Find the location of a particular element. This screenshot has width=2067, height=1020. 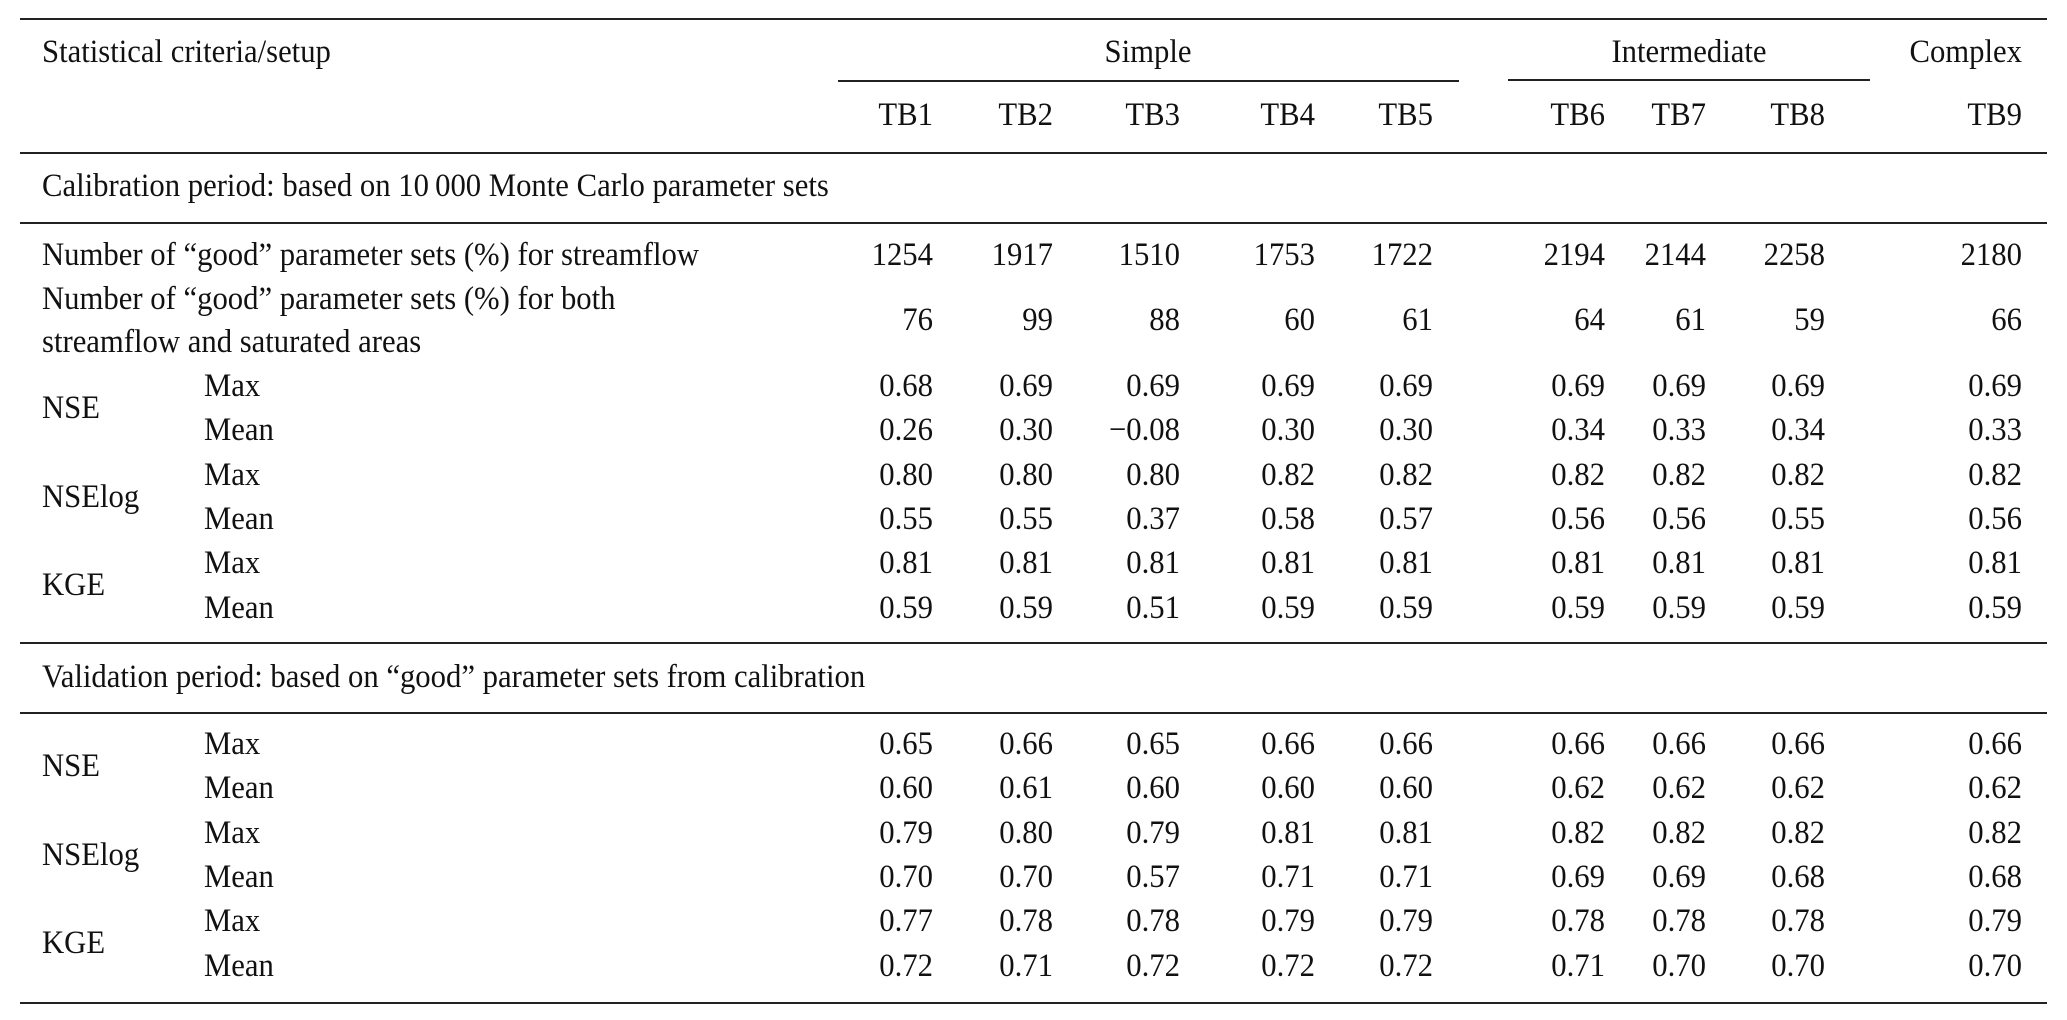

cell-good-both: 64 is located at coordinates (1589, 320).